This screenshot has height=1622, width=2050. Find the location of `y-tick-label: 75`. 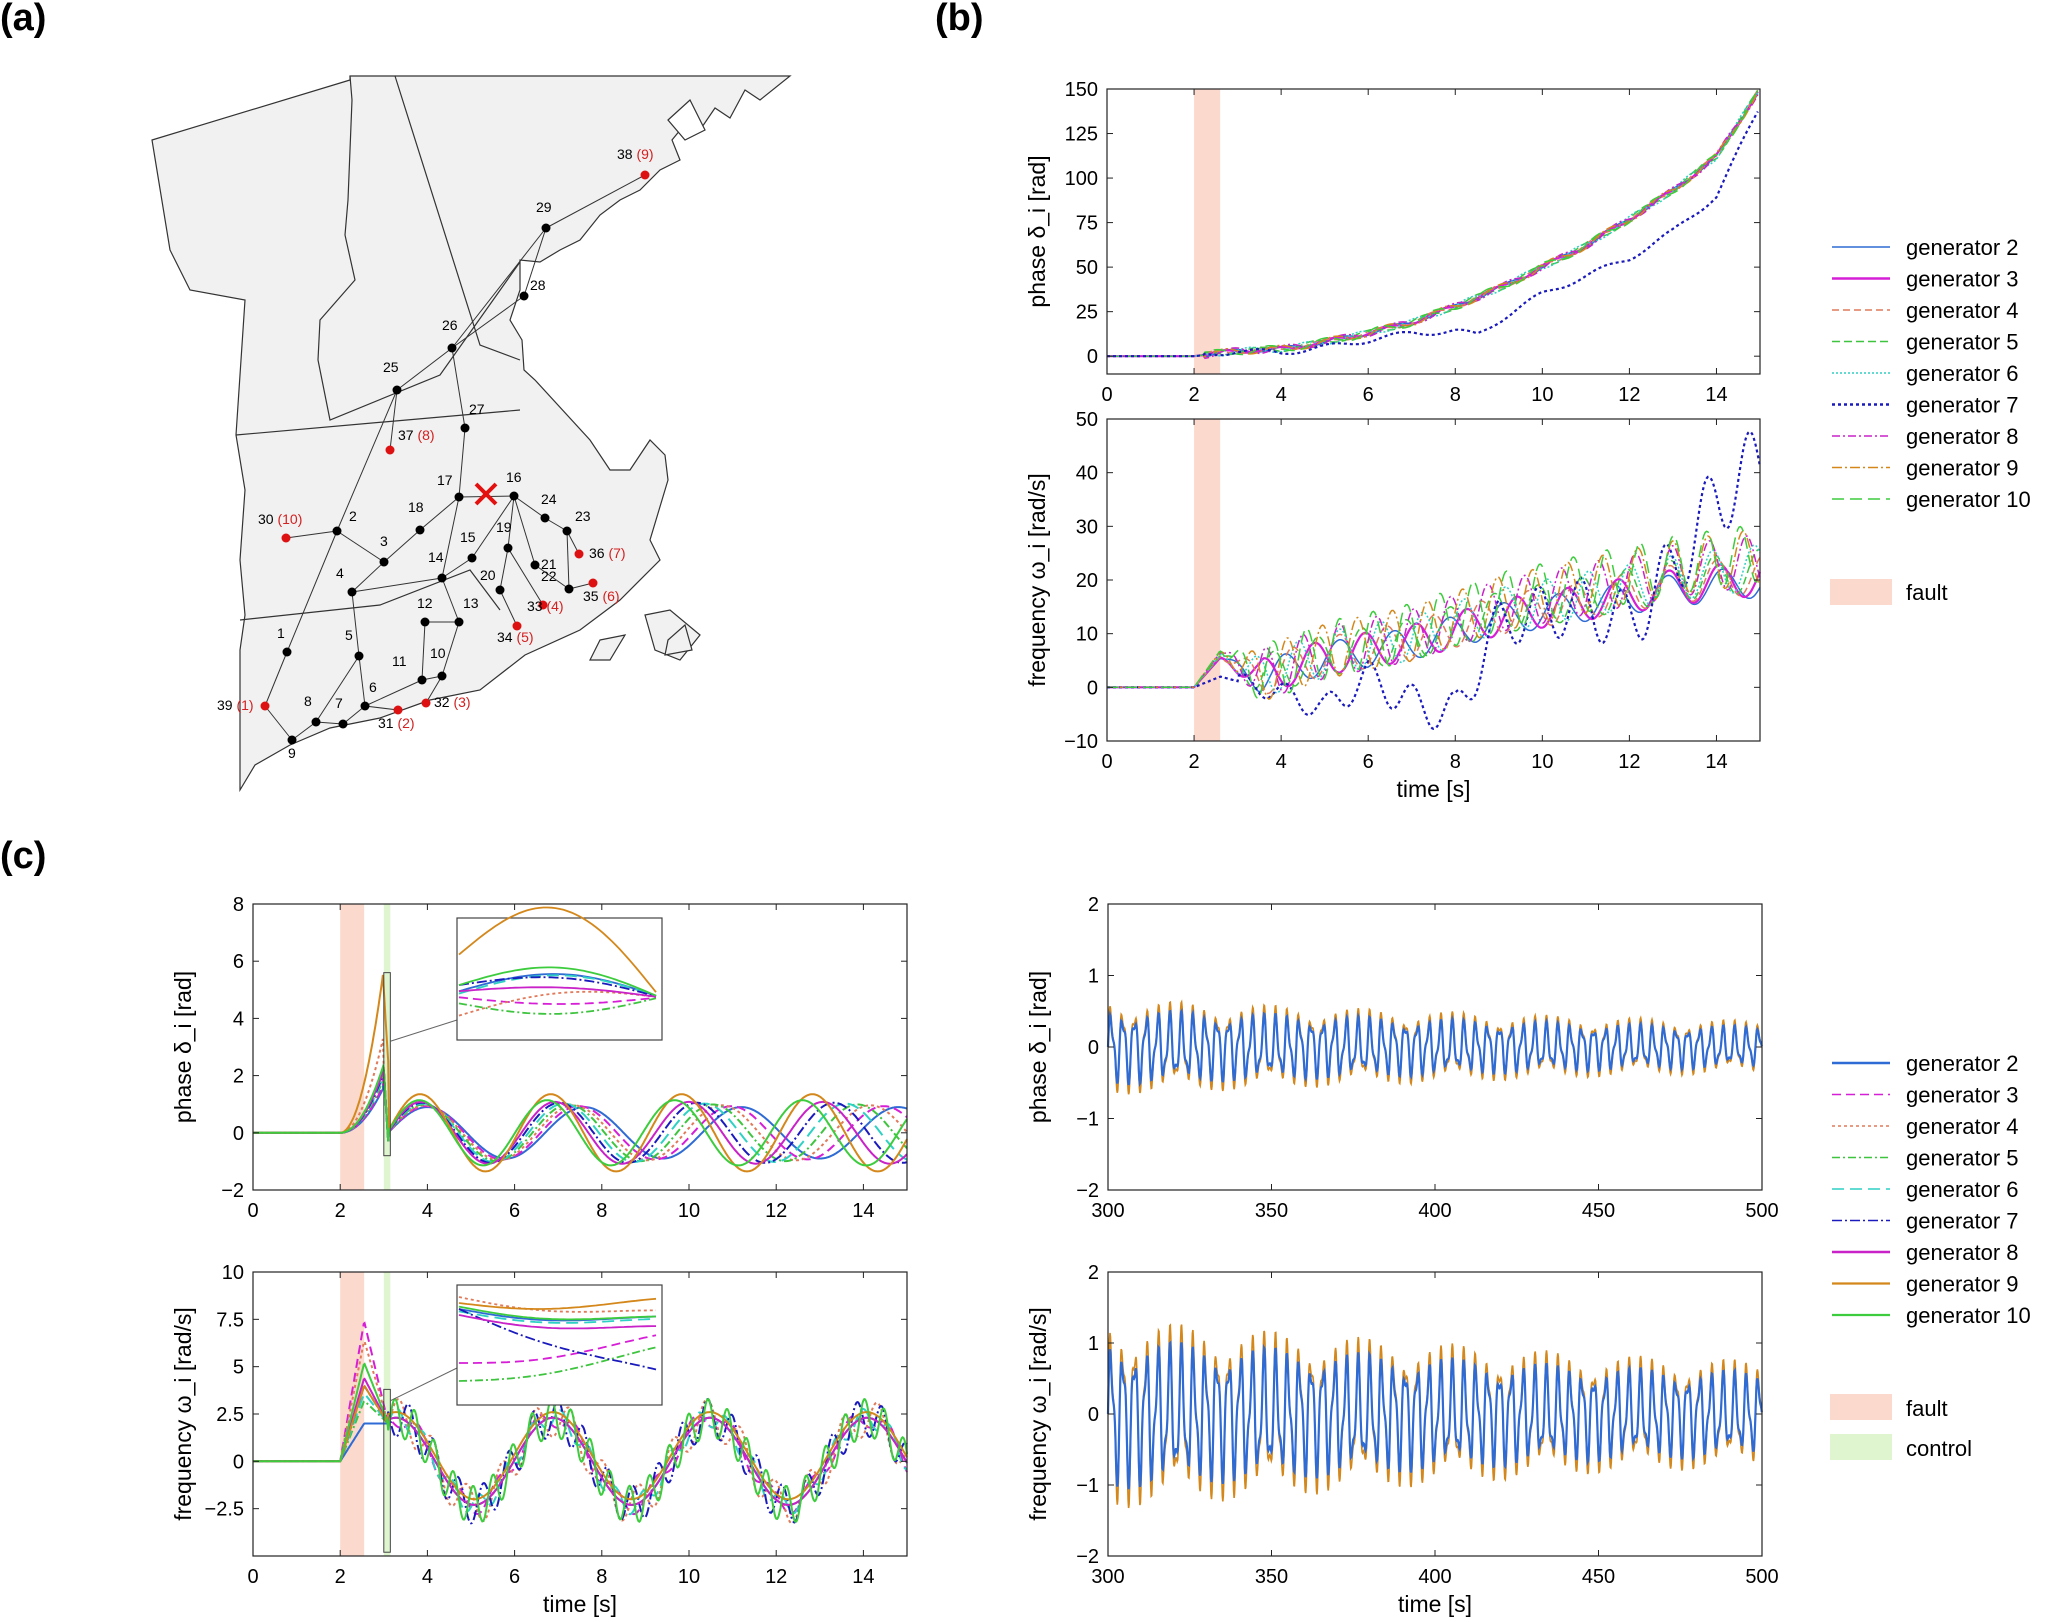

y-tick-label: 75 is located at coordinates (1087, 224).